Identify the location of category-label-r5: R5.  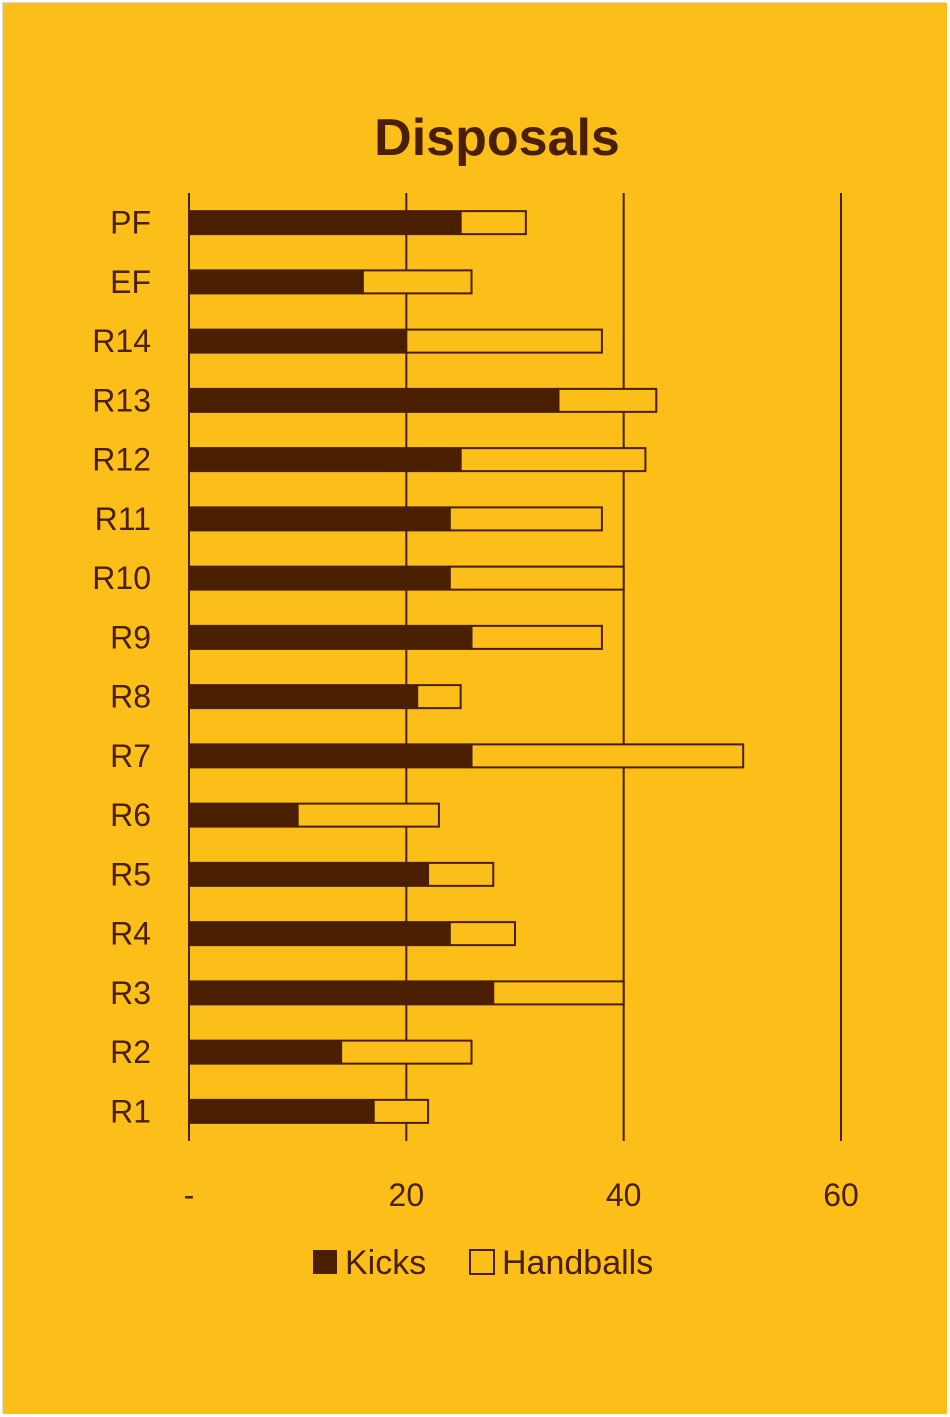
(130, 874).